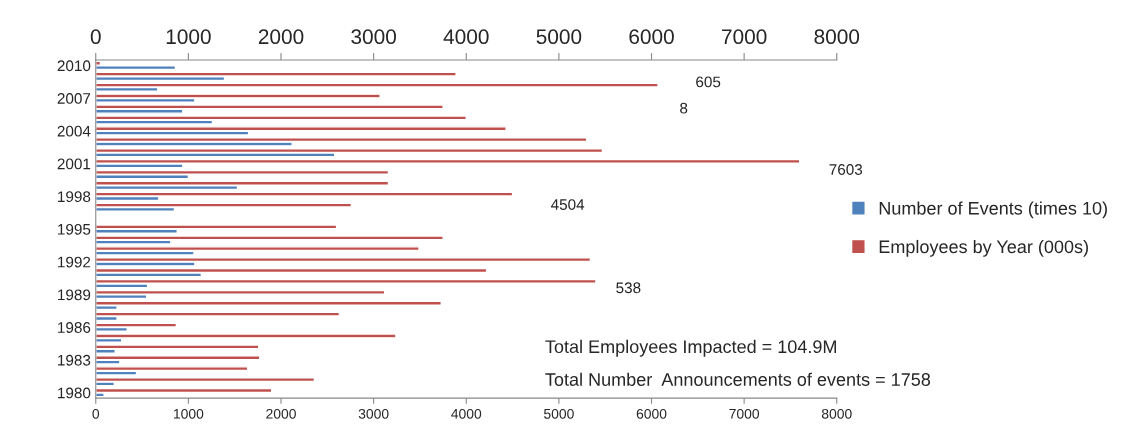  I want to click on x-tick-label: 2000, so click(281, 413).